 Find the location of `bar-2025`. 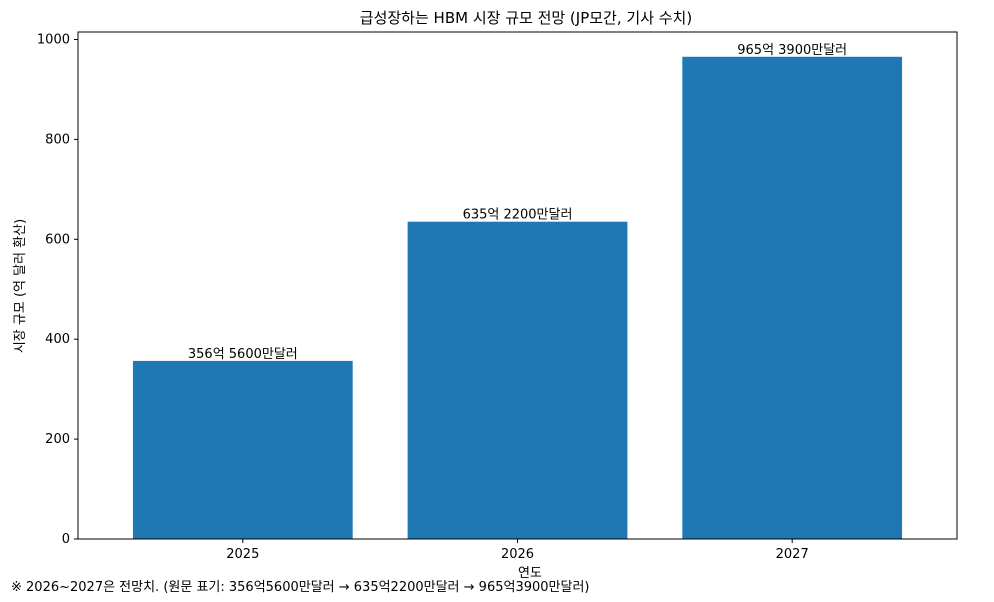

bar-2025 is located at coordinates (242, 449).